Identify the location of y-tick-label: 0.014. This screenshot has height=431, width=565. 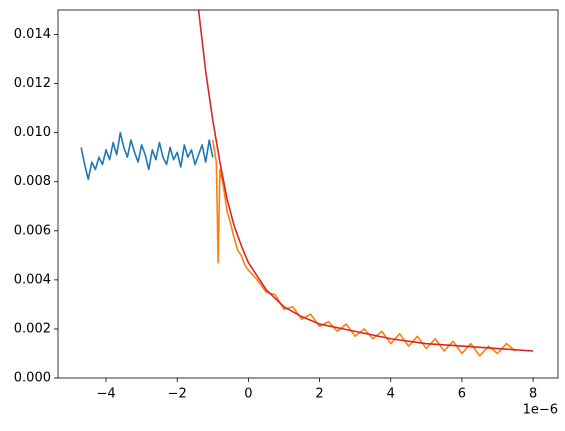
(32, 34).